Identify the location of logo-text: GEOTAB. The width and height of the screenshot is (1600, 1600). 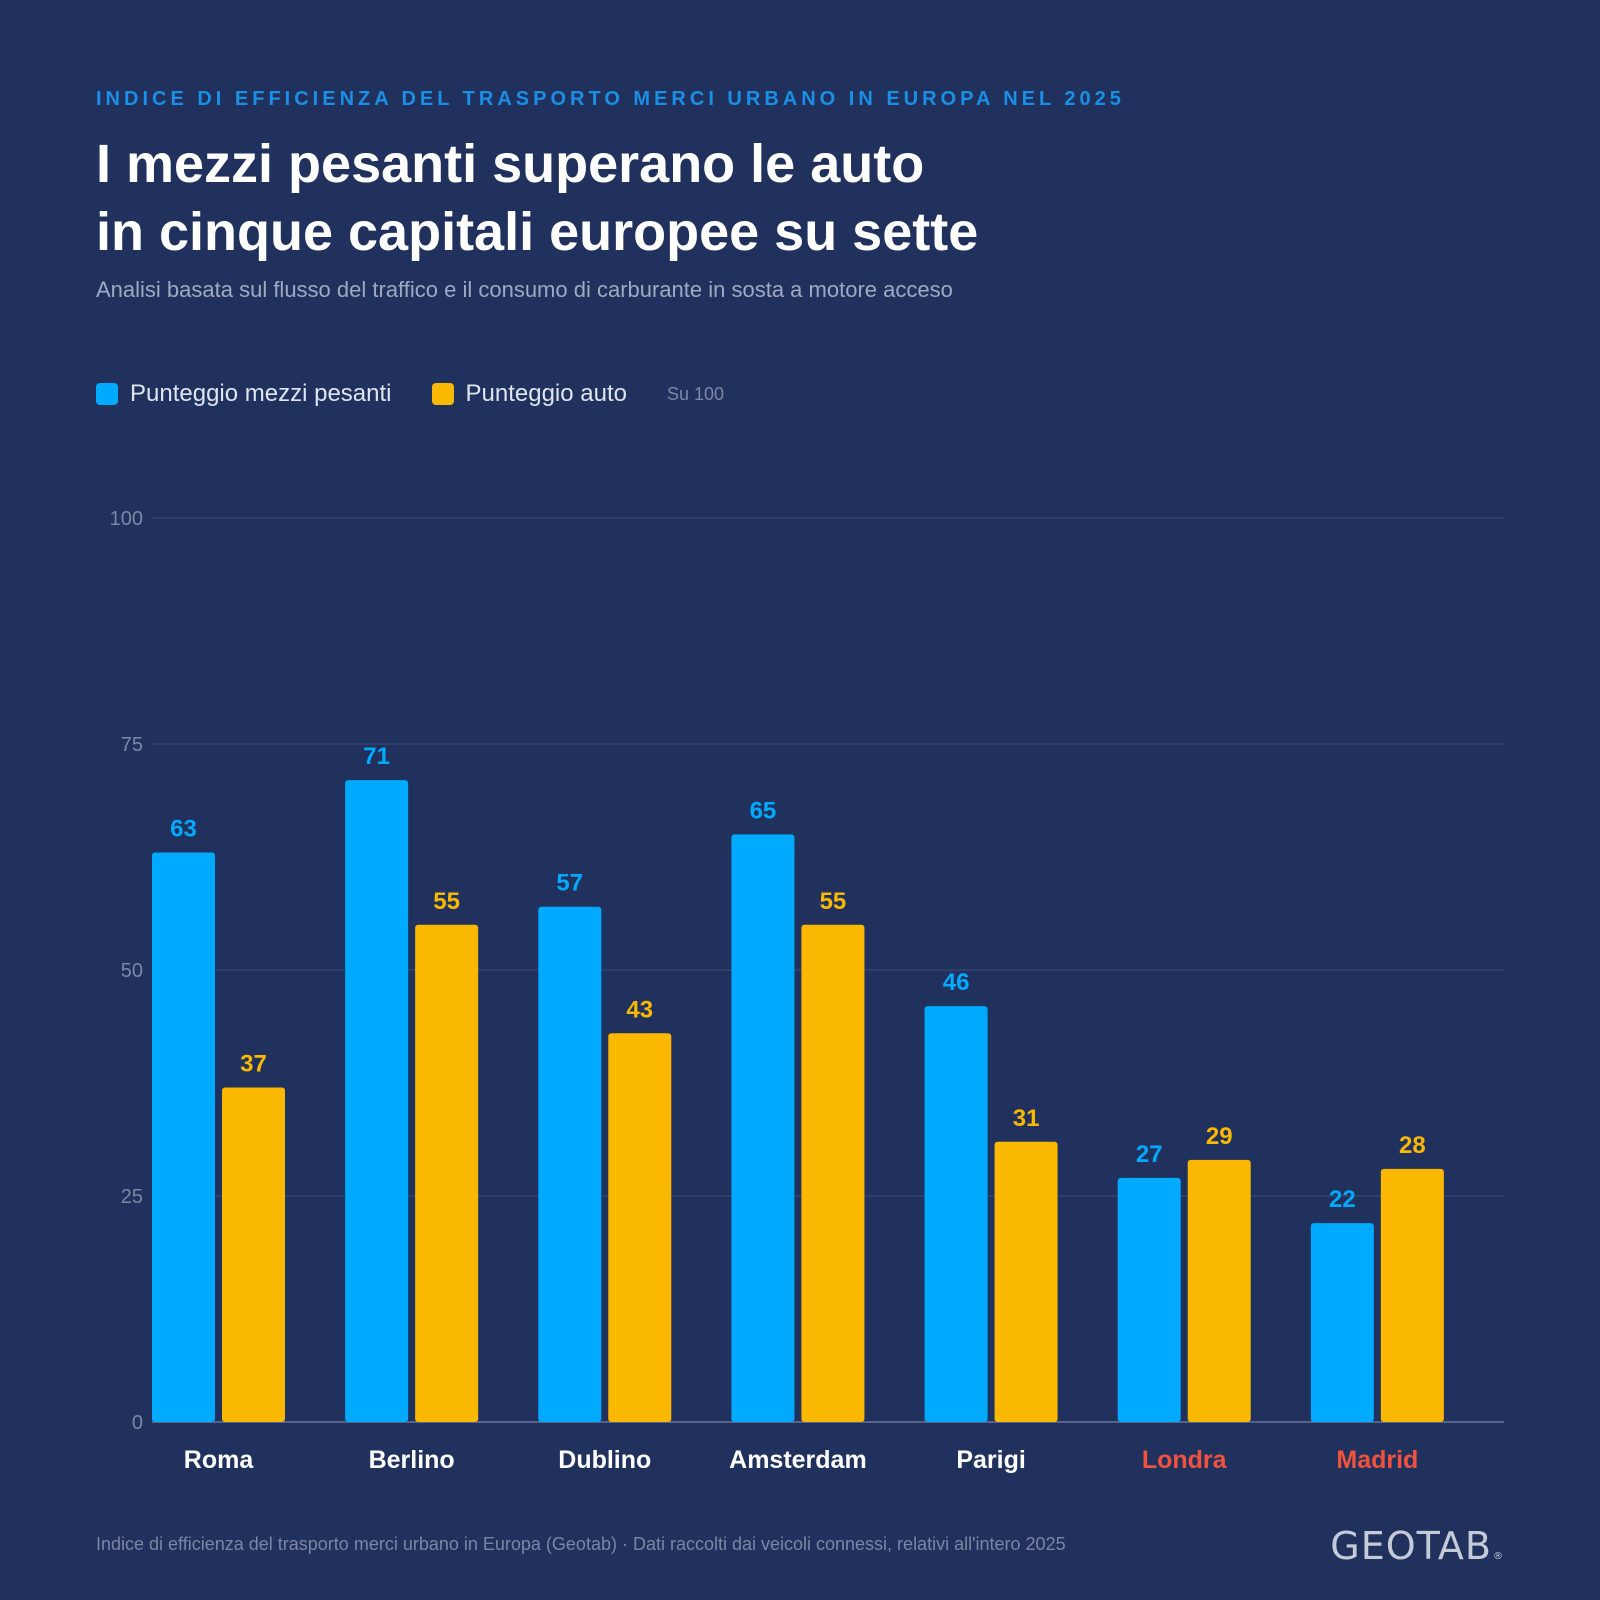
(1411, 1546).